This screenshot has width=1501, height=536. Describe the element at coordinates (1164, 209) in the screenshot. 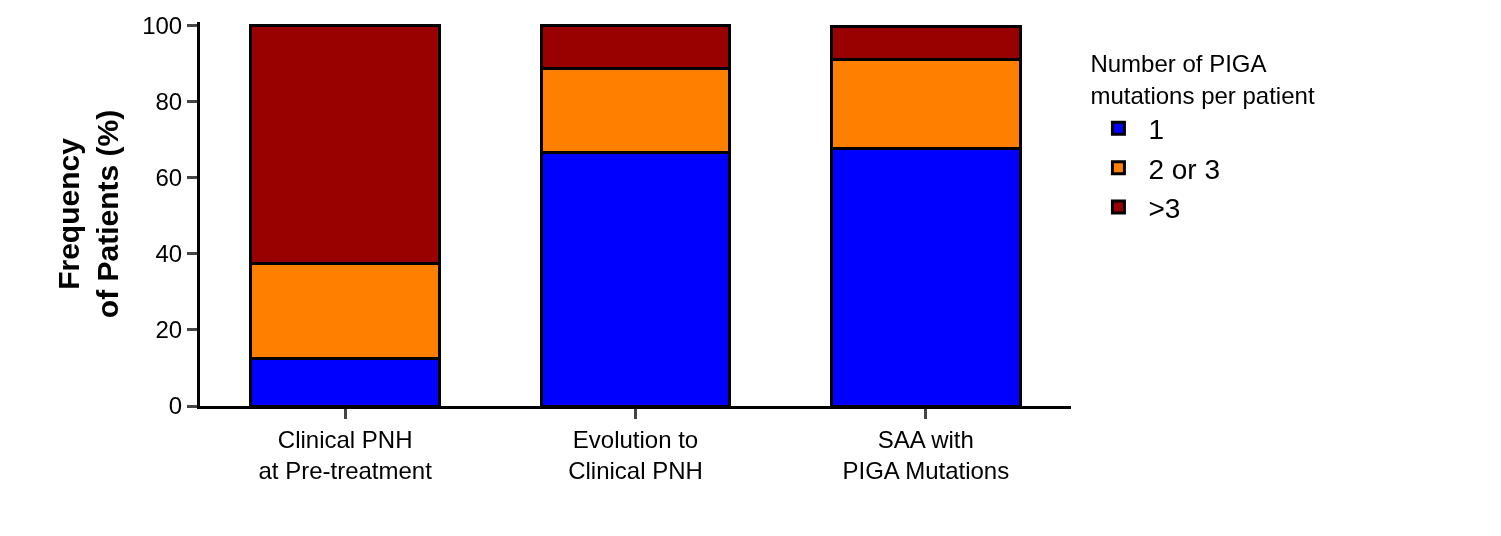

I see `legend-label: >3` at that location.